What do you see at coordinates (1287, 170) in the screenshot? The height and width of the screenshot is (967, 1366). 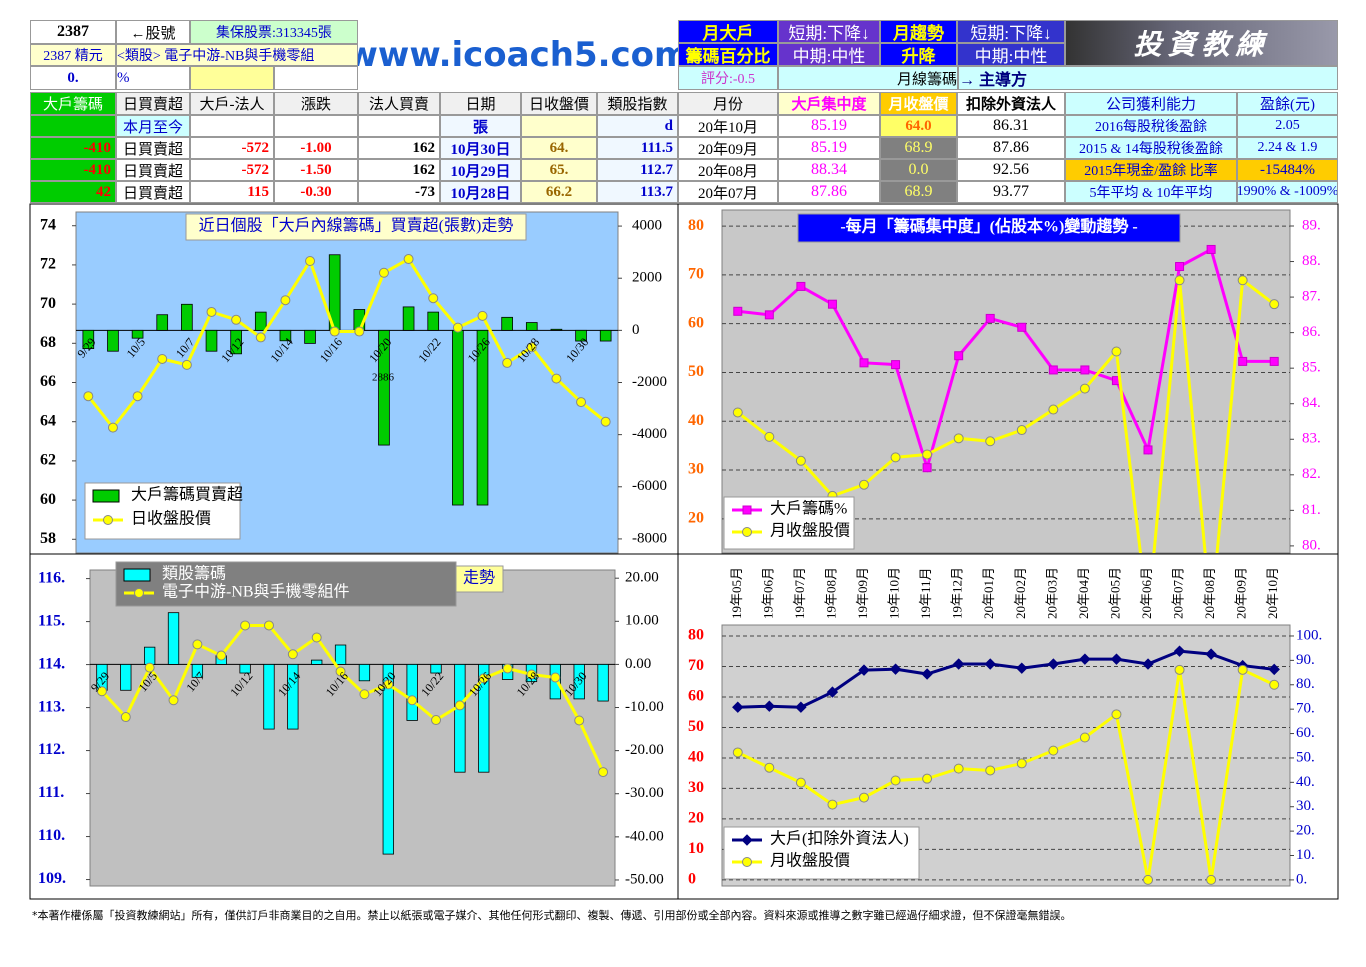 I see `cell: -15484%` at bounding box center [1287, 170].